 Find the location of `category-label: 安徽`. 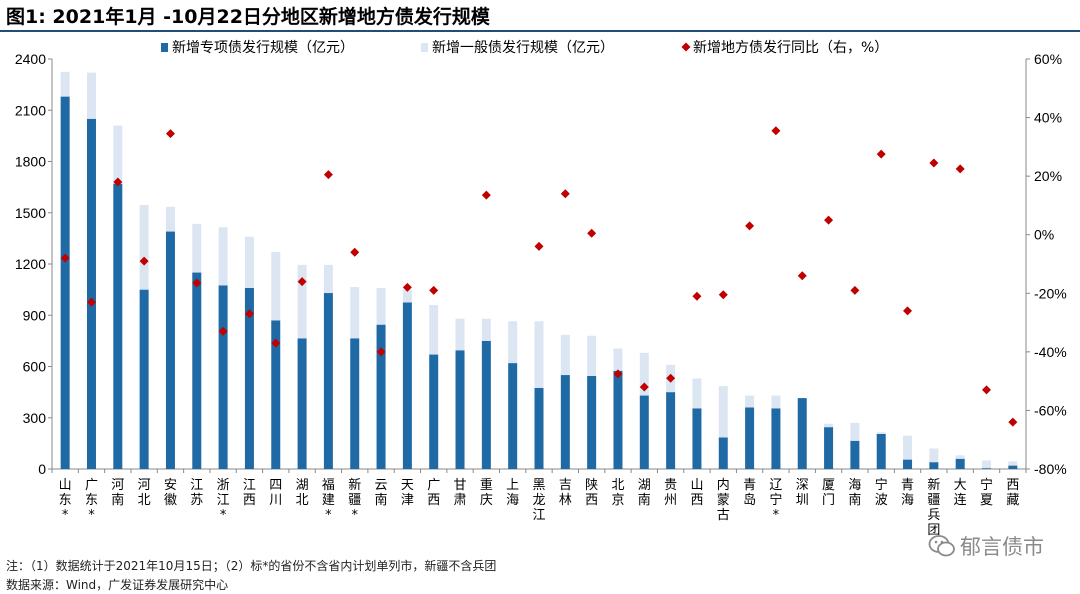

category-label: 安徽 is located at coordinates (170, 493).